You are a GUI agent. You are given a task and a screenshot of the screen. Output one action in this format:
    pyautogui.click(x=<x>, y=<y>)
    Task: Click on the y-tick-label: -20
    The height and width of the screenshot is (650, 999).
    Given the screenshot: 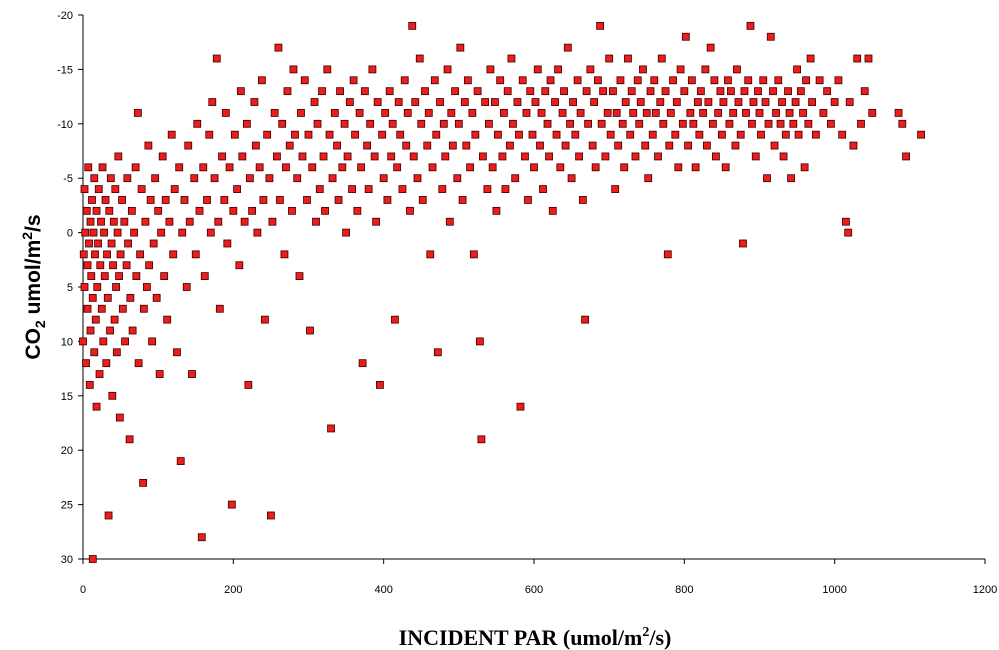 What is the action you would take?
    pyautogui.click(x=65, y=16)
    